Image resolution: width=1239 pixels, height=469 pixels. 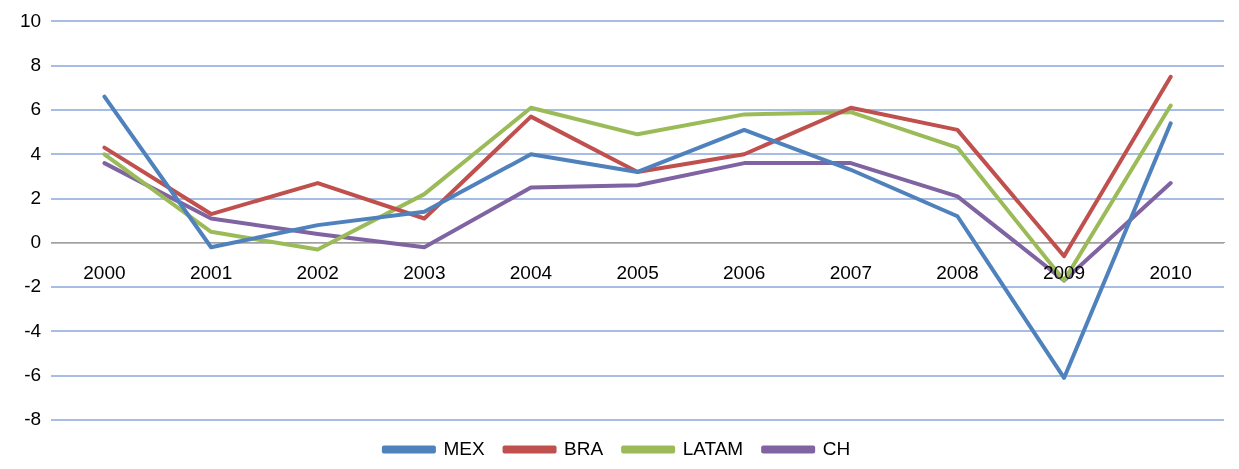 I want to click on y-tick-label: 2, so click(x=36, y=197).